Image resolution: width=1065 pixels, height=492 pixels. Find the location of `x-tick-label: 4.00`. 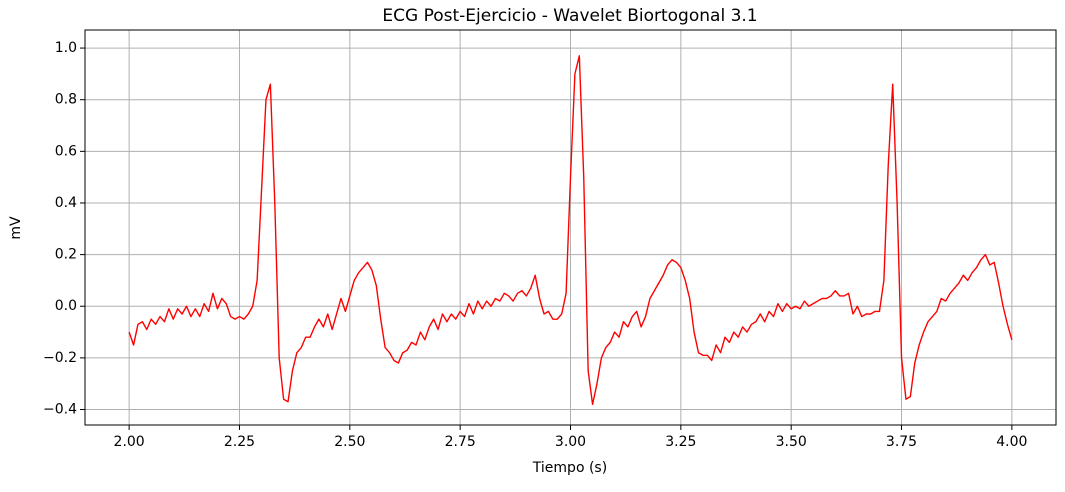

x-tick-label: 4.00 is located at coordinates (1011, 442).